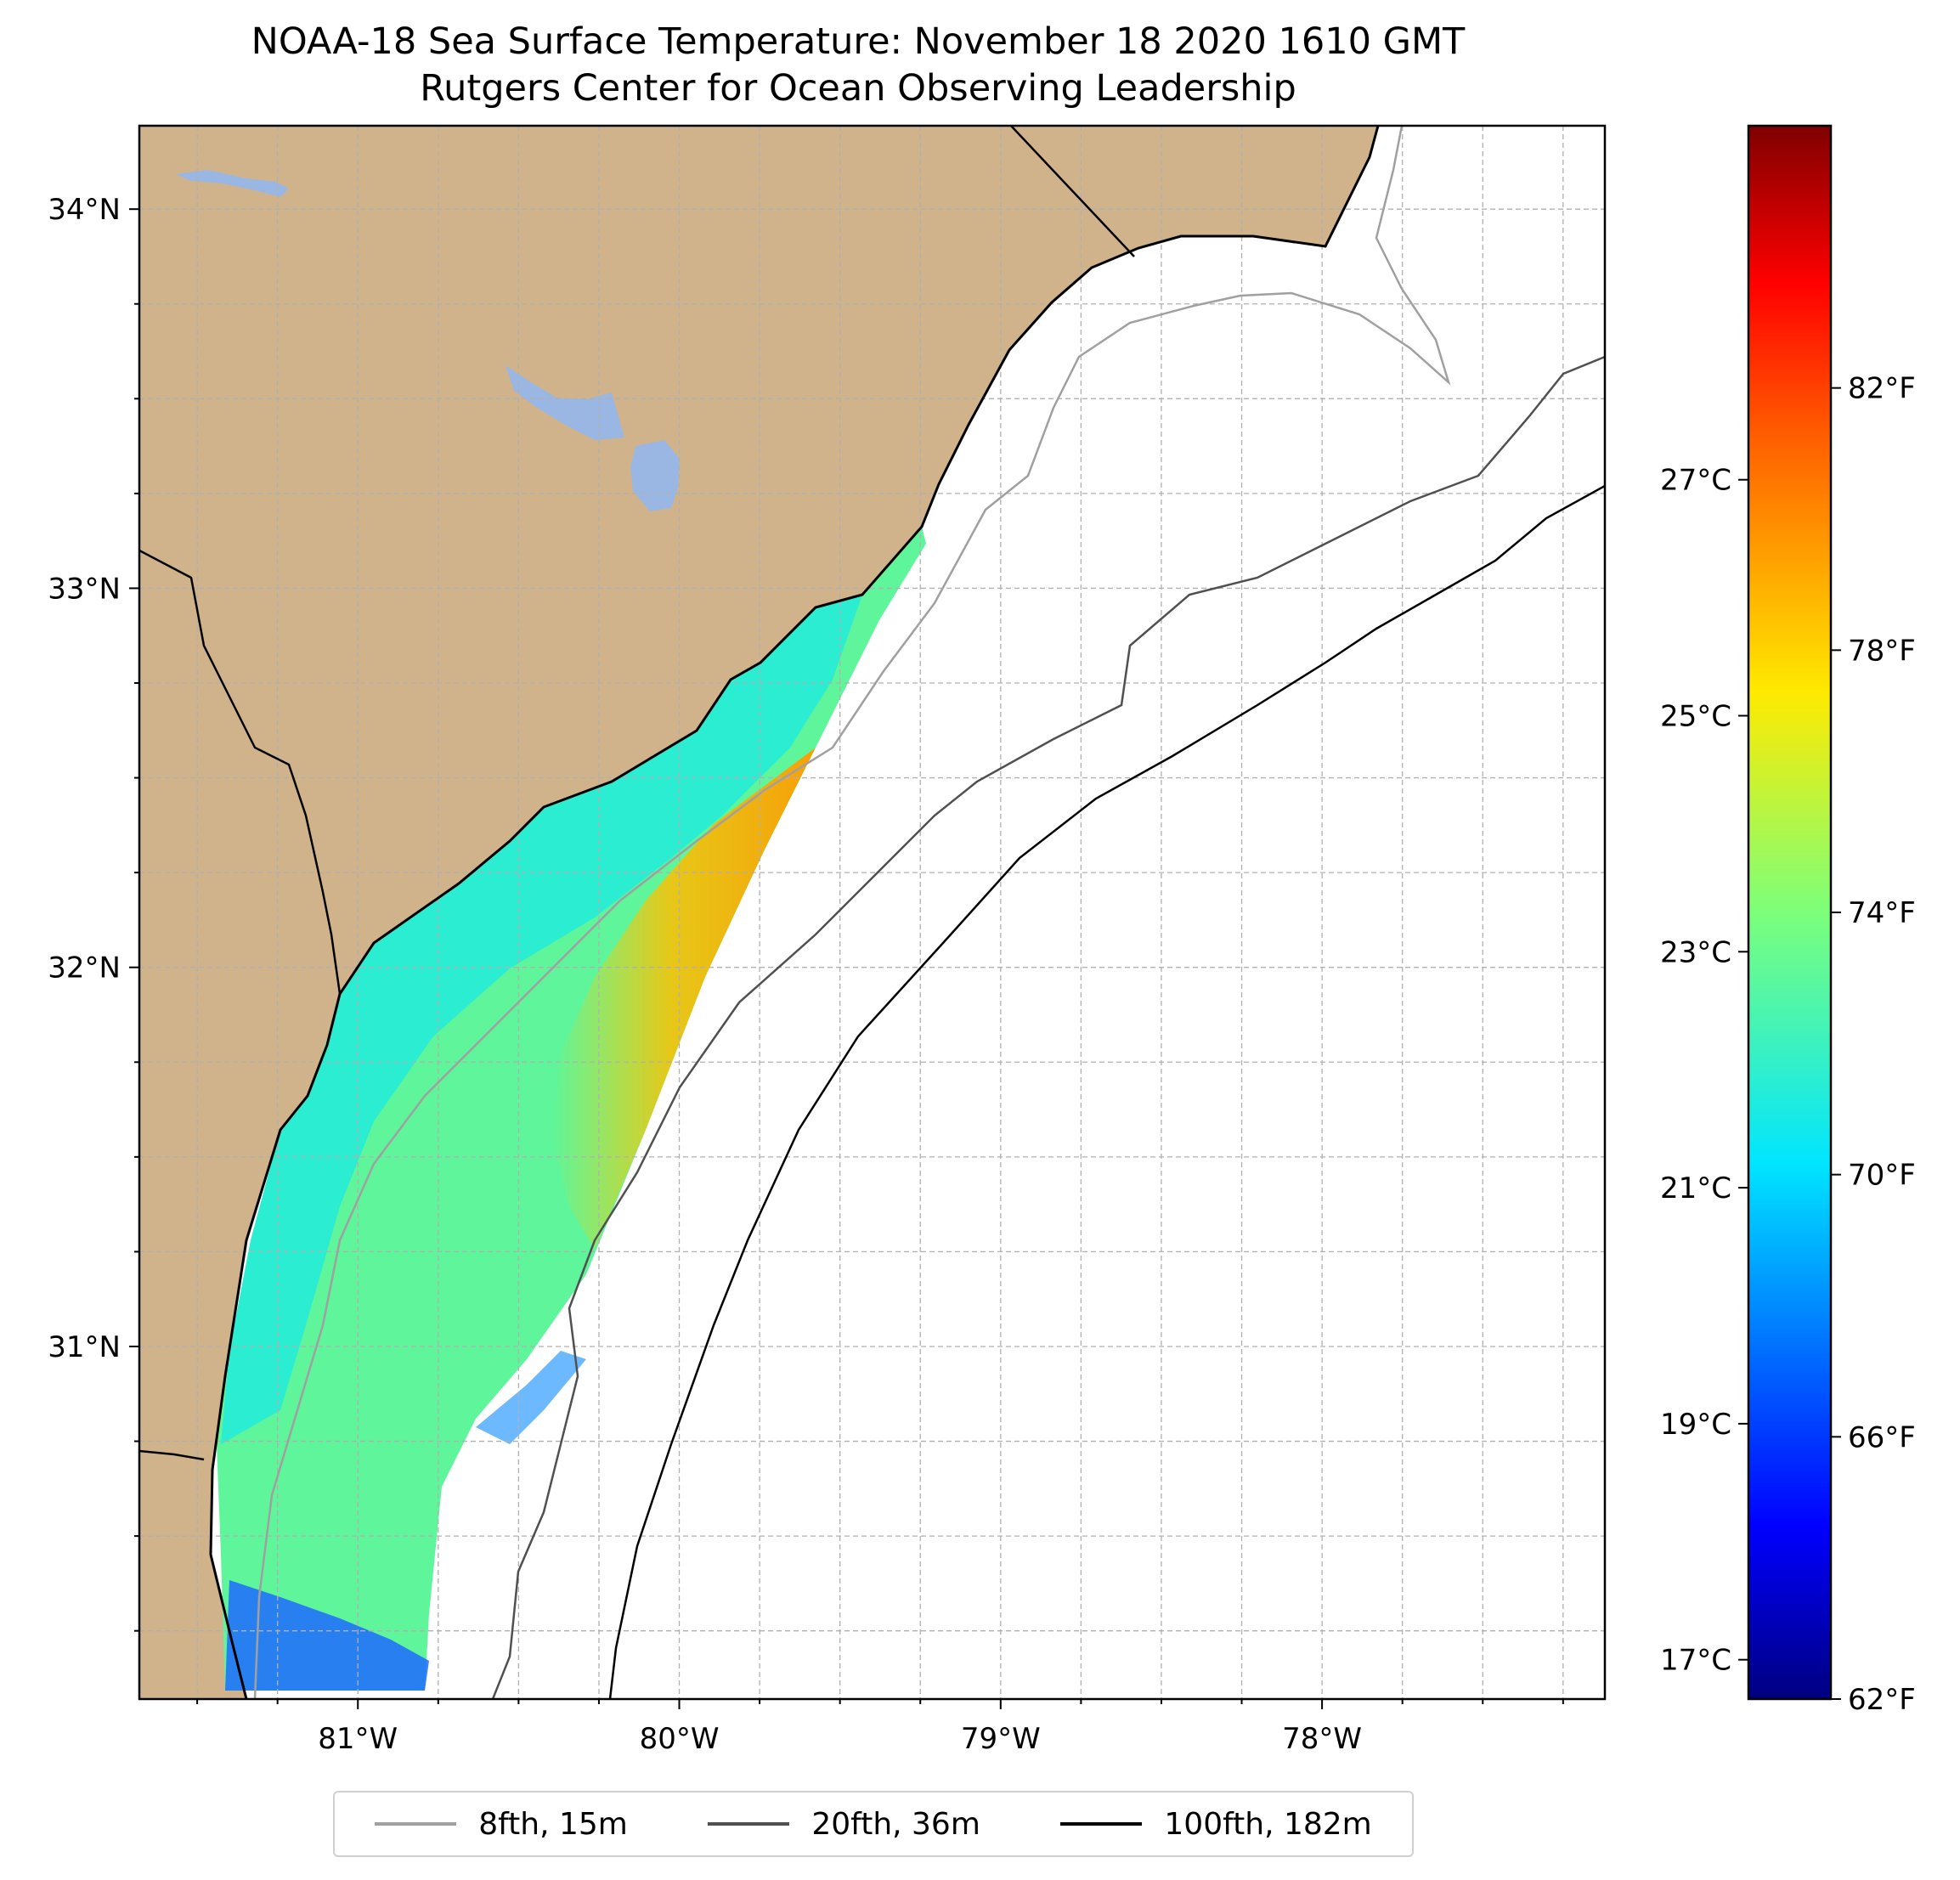 This screenshot has width=1960, height=1880. I want to click on legend-label: 8fth, 15m, so click(553, 1824).